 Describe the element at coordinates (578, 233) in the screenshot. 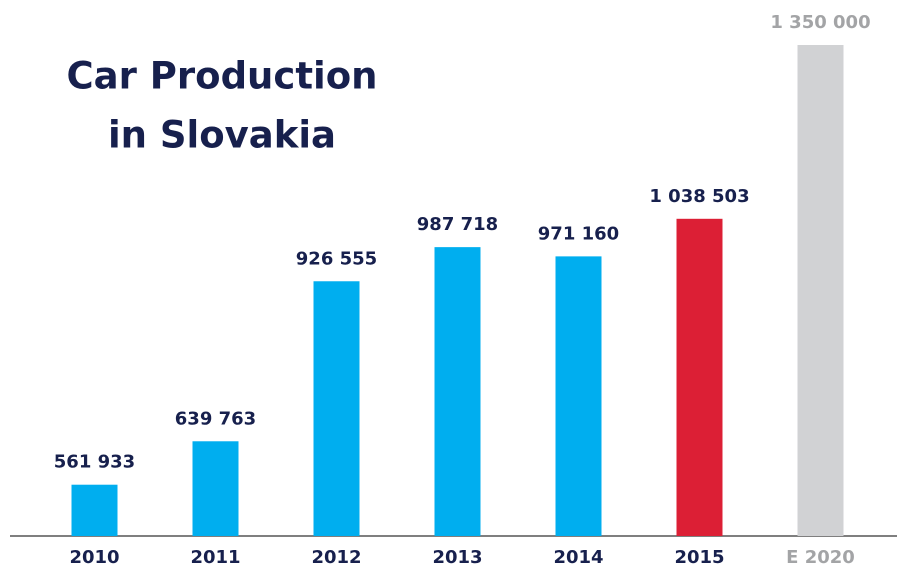

I see `value-label: 971 160` at that location.